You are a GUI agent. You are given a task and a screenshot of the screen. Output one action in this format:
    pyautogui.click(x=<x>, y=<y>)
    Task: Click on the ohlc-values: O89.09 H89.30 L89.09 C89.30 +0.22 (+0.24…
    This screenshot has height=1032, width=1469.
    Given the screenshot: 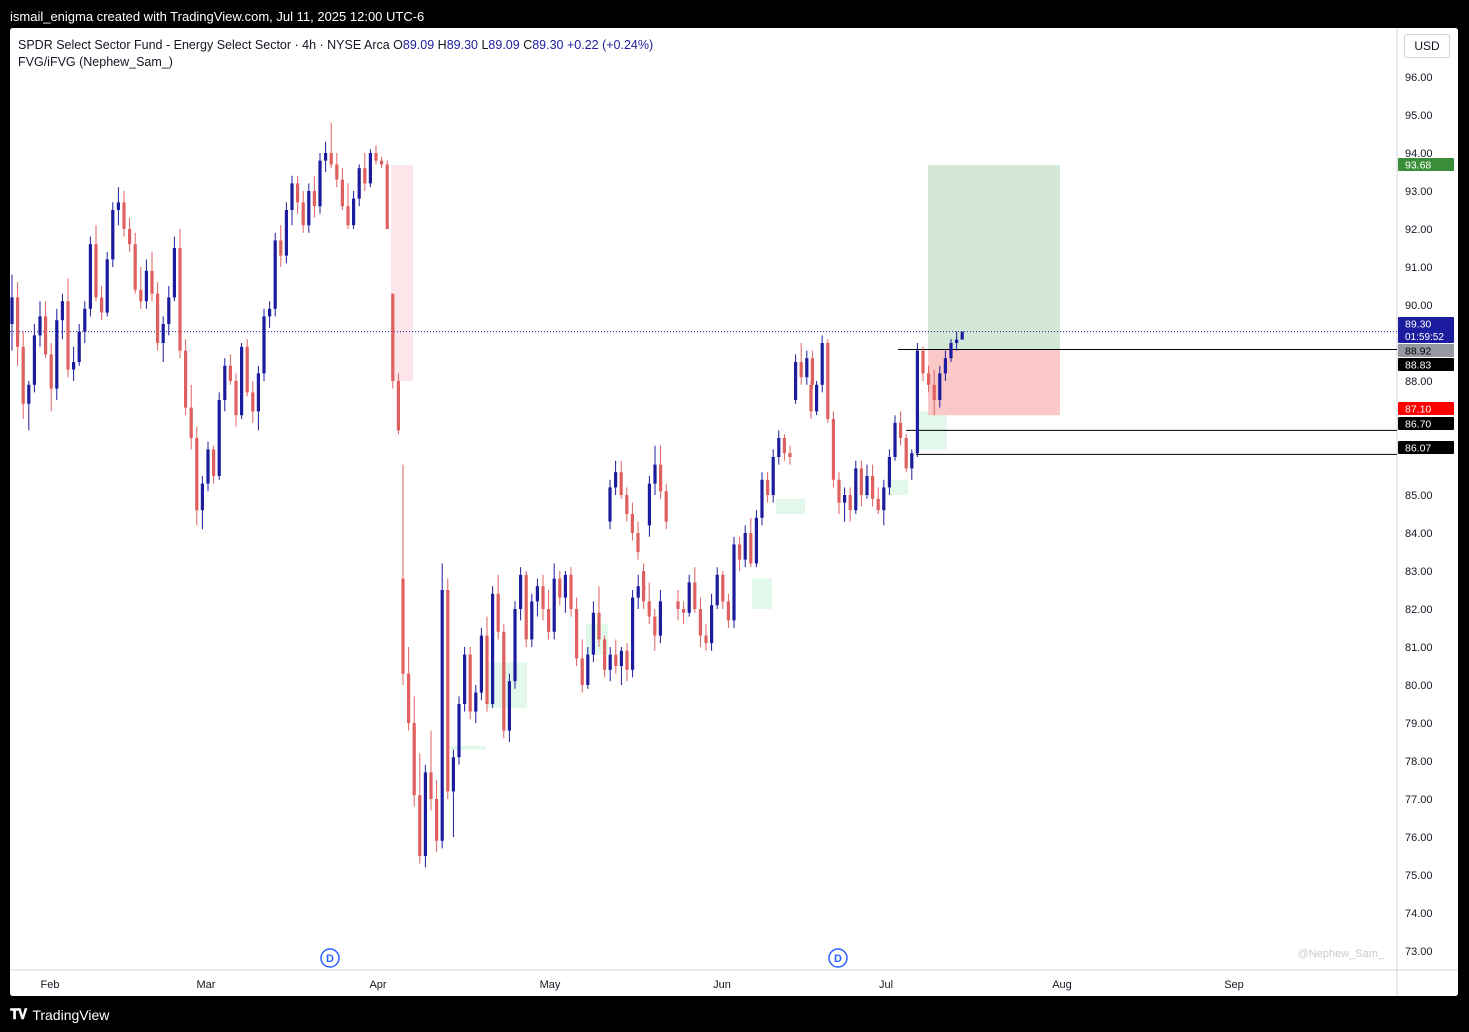 What is the action you would take?
    pyautogui.click(x=523, y=45)
    